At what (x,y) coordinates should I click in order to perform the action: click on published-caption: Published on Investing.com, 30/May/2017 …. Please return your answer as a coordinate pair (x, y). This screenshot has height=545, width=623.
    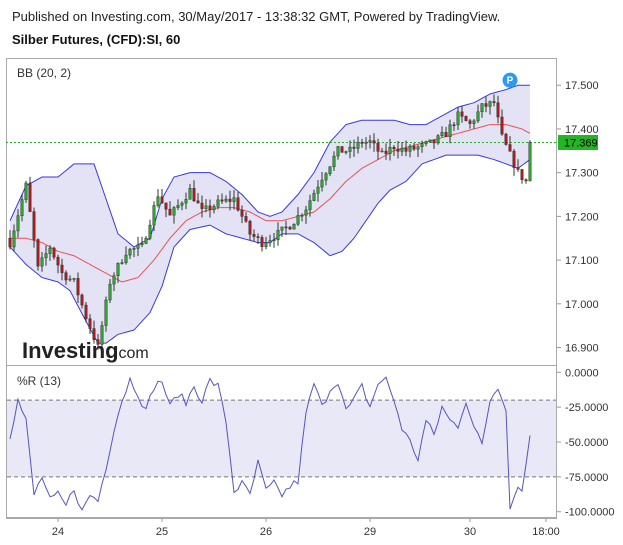
    Looking at the image, I should click on (256, 16).